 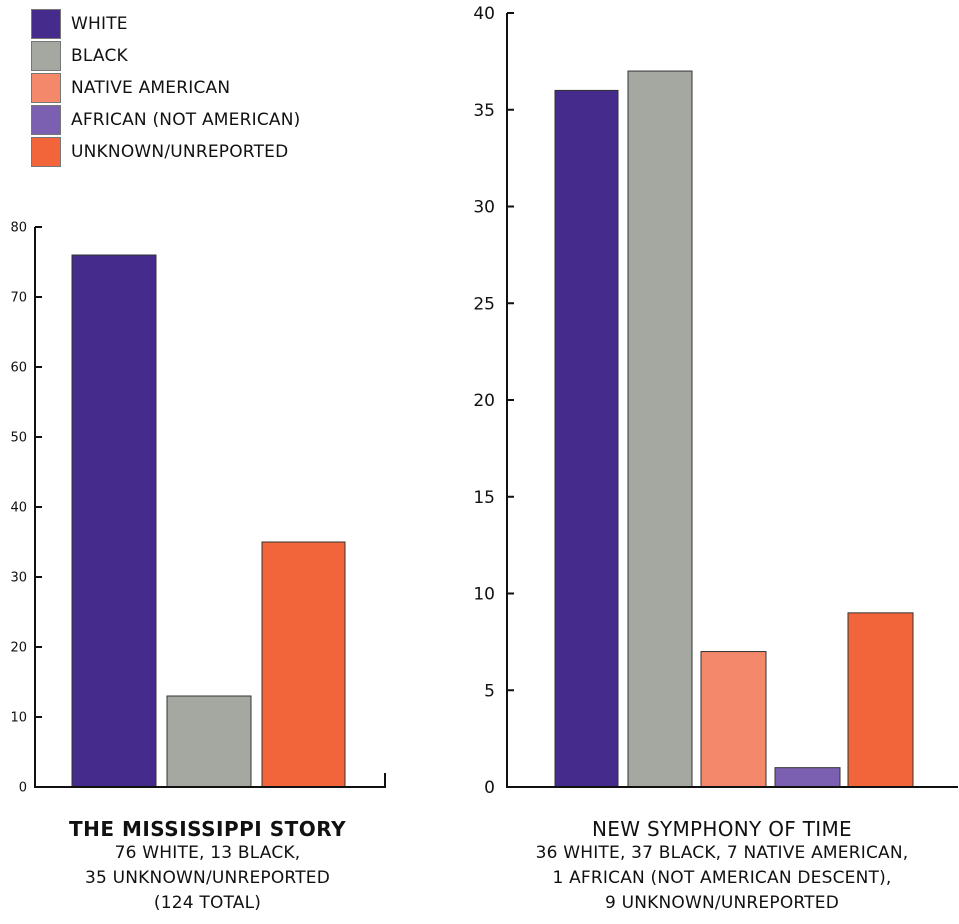 What do you see at coordinates (484, 595) in the screenshot?
I see `symphony-y-tick-label: 10` at bounding box center [484, 595].